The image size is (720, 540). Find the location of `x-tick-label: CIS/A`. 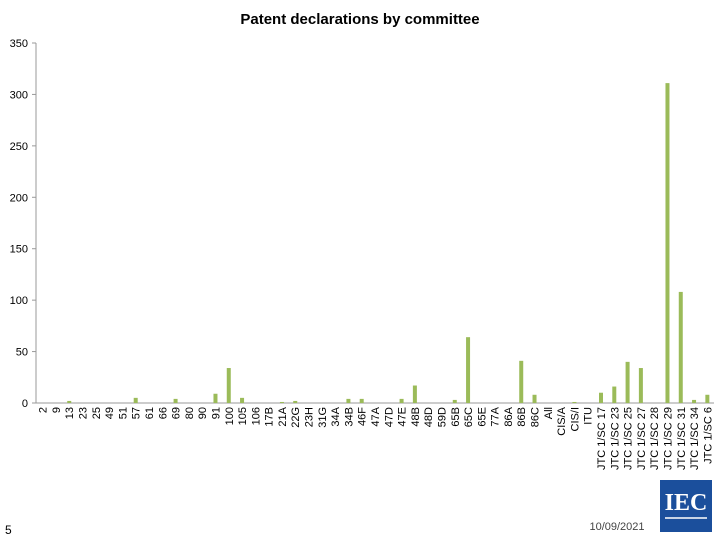

x-tick-label: CIS/A is located at coordinates (562, 420).